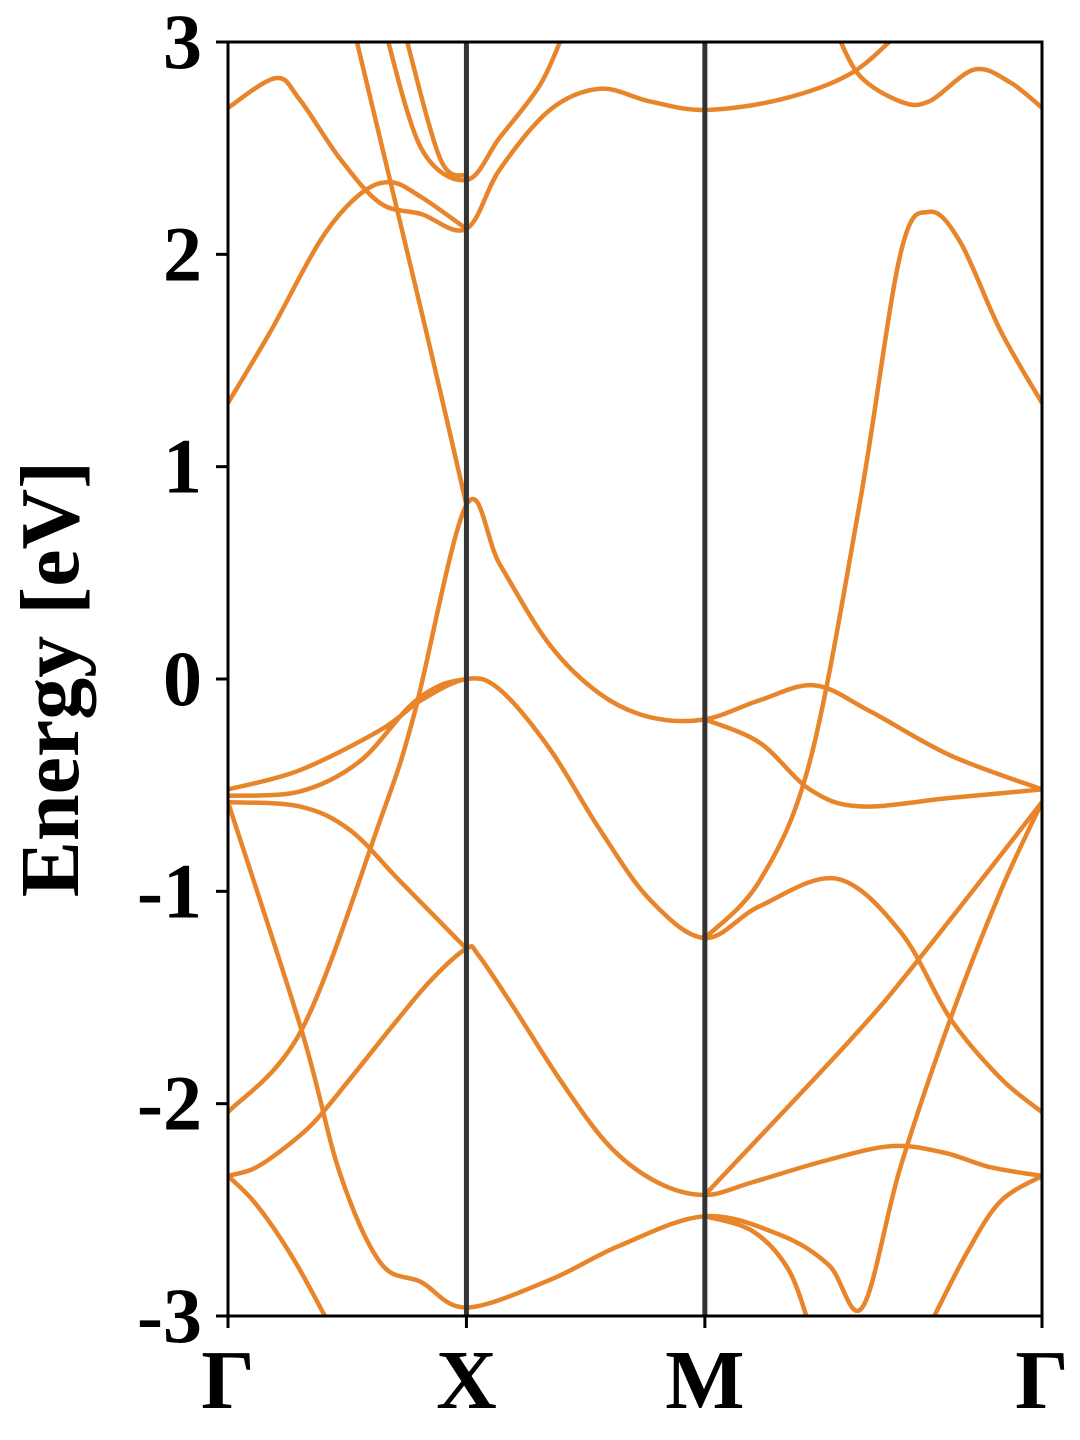 Image resolution: width=1080 pixels, height=1440 pixels. What do you see at coordinates (50, 679) in the screenshot?
I see `y-axis-label: Energy [eV]` at bounding box center [50, 679].